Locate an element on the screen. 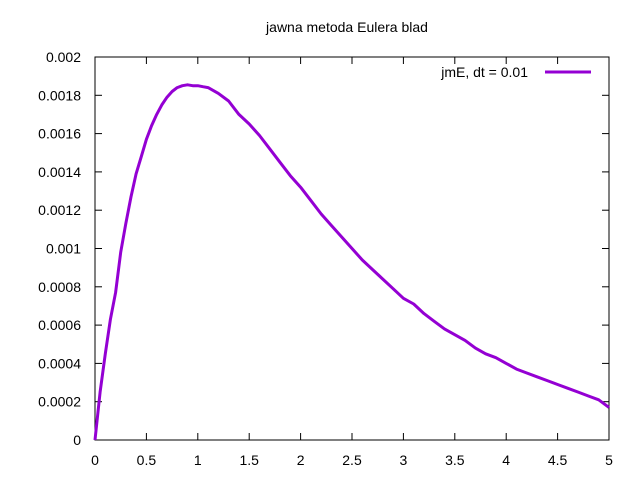  x-tick-label: 2 is located at coordinates (301, 460).